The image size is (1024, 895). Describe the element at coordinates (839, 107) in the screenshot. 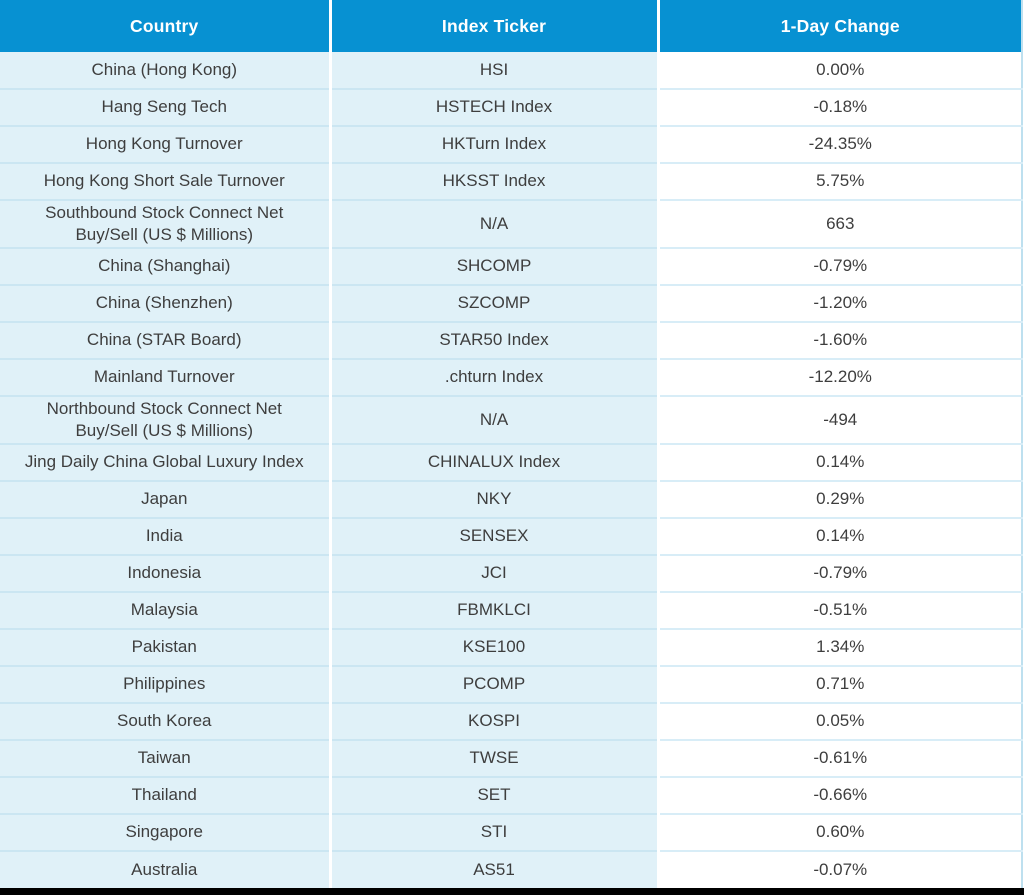

I see `change-cell: -0.18%` at that location.